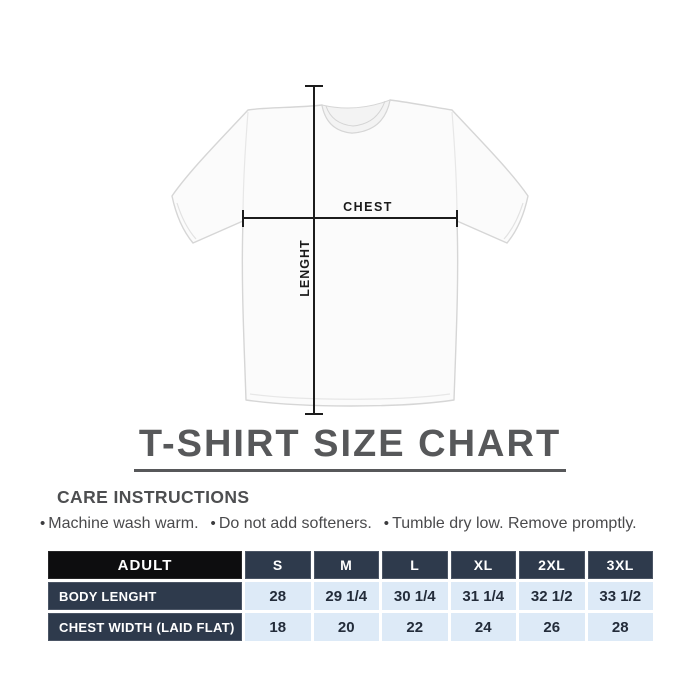  I want to click on care-item-text: Tumble dry low. Remove promptly., so click(514, 523).